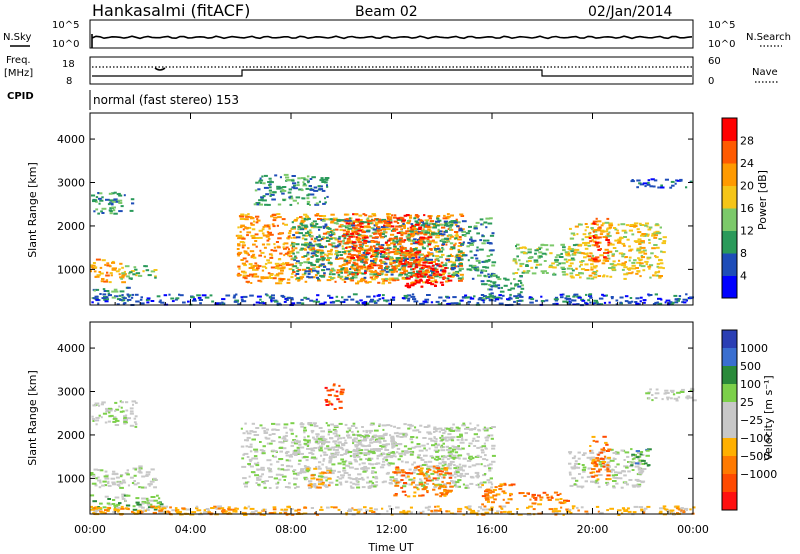  Describe the element at coordinates (166, 100) in the screenshot. I see `cpid-value: normal (fast stereo) 153` at that location.